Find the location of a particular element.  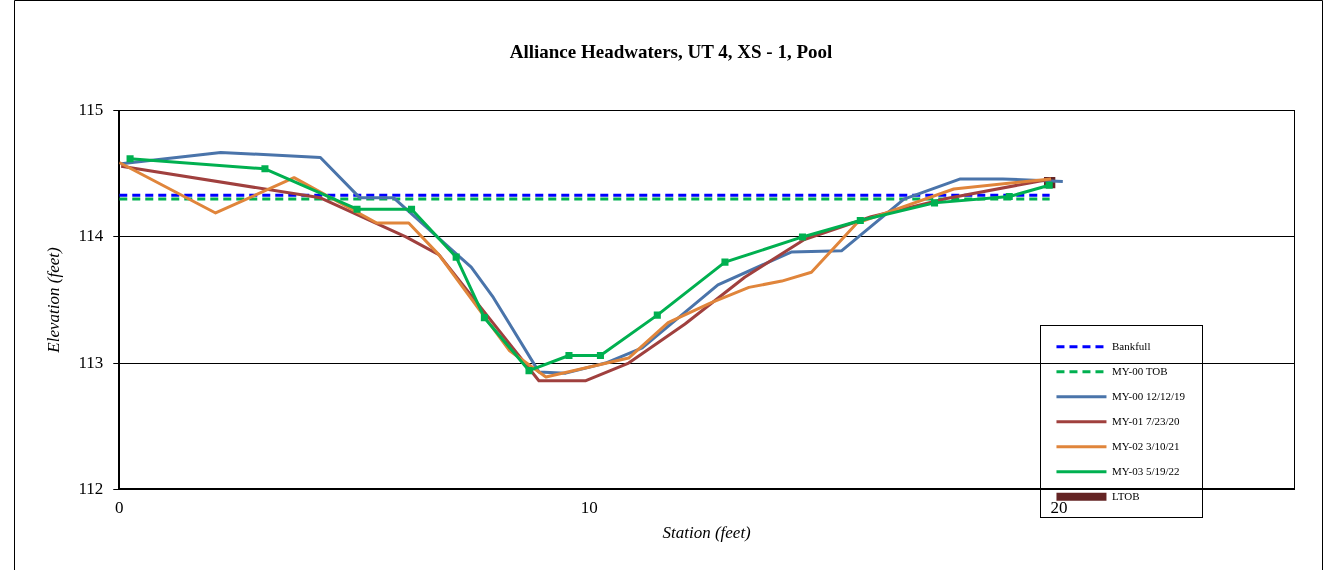

y-tick-label: 112 is located at coordinates (91, 488).